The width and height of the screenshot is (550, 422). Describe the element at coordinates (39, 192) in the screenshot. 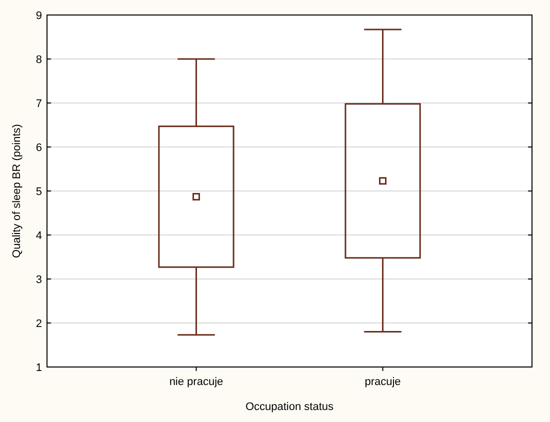

I see `y-tick-label: 5` at that location.